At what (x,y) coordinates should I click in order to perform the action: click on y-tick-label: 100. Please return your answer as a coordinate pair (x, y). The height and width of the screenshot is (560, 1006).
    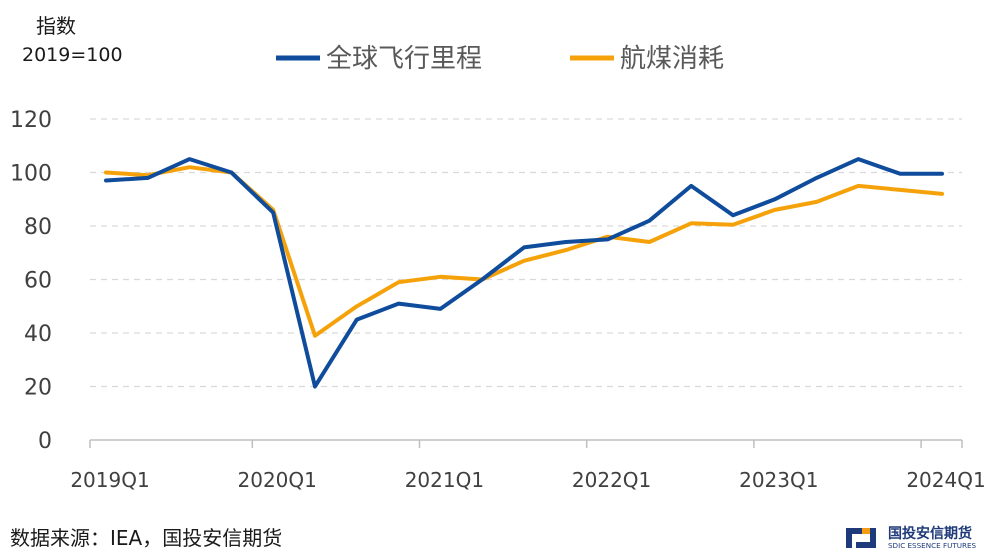
    Looking at the image, I should click on (31, 174).